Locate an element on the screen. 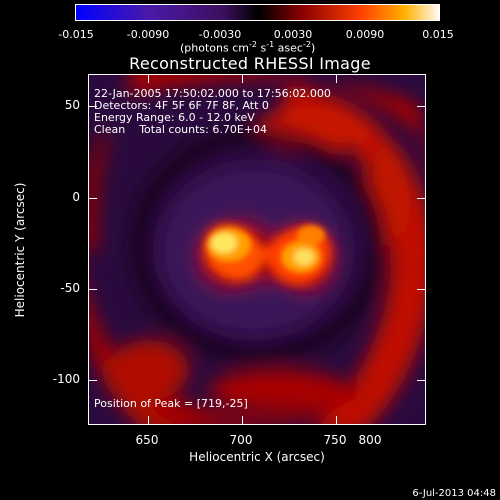 The height and width of the screenshot is (500, 500). x-tick-label: 800 is located at coordinates (370, 440).